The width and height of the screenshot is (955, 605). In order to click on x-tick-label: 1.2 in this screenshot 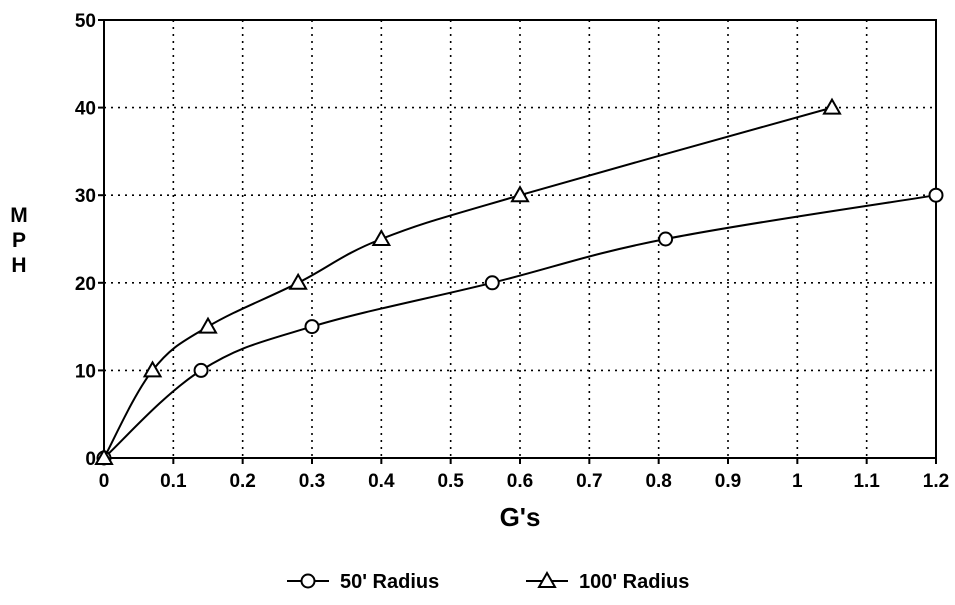, I will do `click(936, 481)`.